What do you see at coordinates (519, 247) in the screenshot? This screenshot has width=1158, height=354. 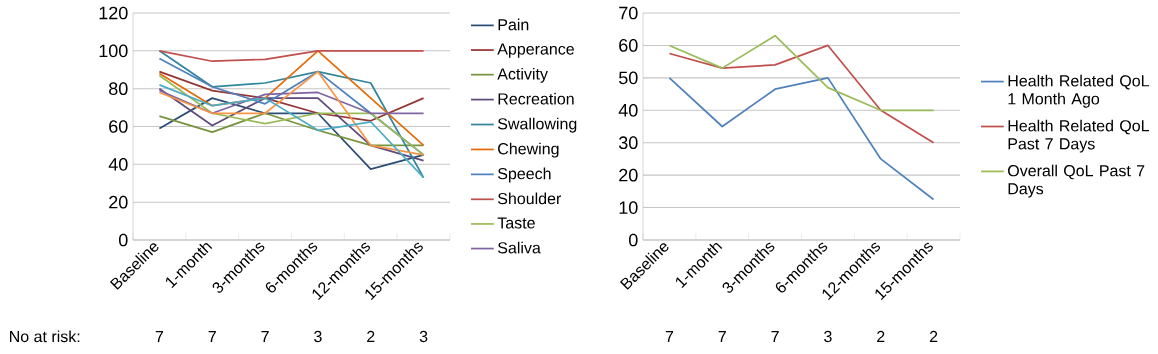 I see `legend-label: Saliva` at bounding box center [519, 247].